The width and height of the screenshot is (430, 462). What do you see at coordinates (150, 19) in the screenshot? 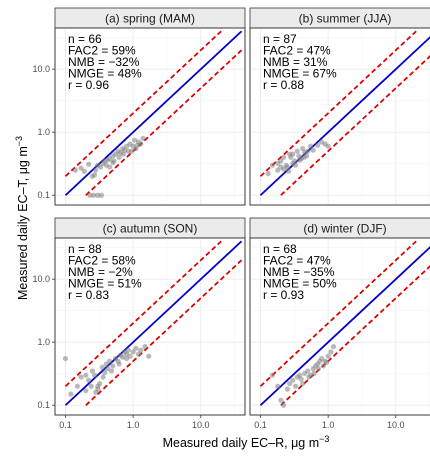
I see `panel-title: (a) spring (MAM)` at bounding box center [150, 19].